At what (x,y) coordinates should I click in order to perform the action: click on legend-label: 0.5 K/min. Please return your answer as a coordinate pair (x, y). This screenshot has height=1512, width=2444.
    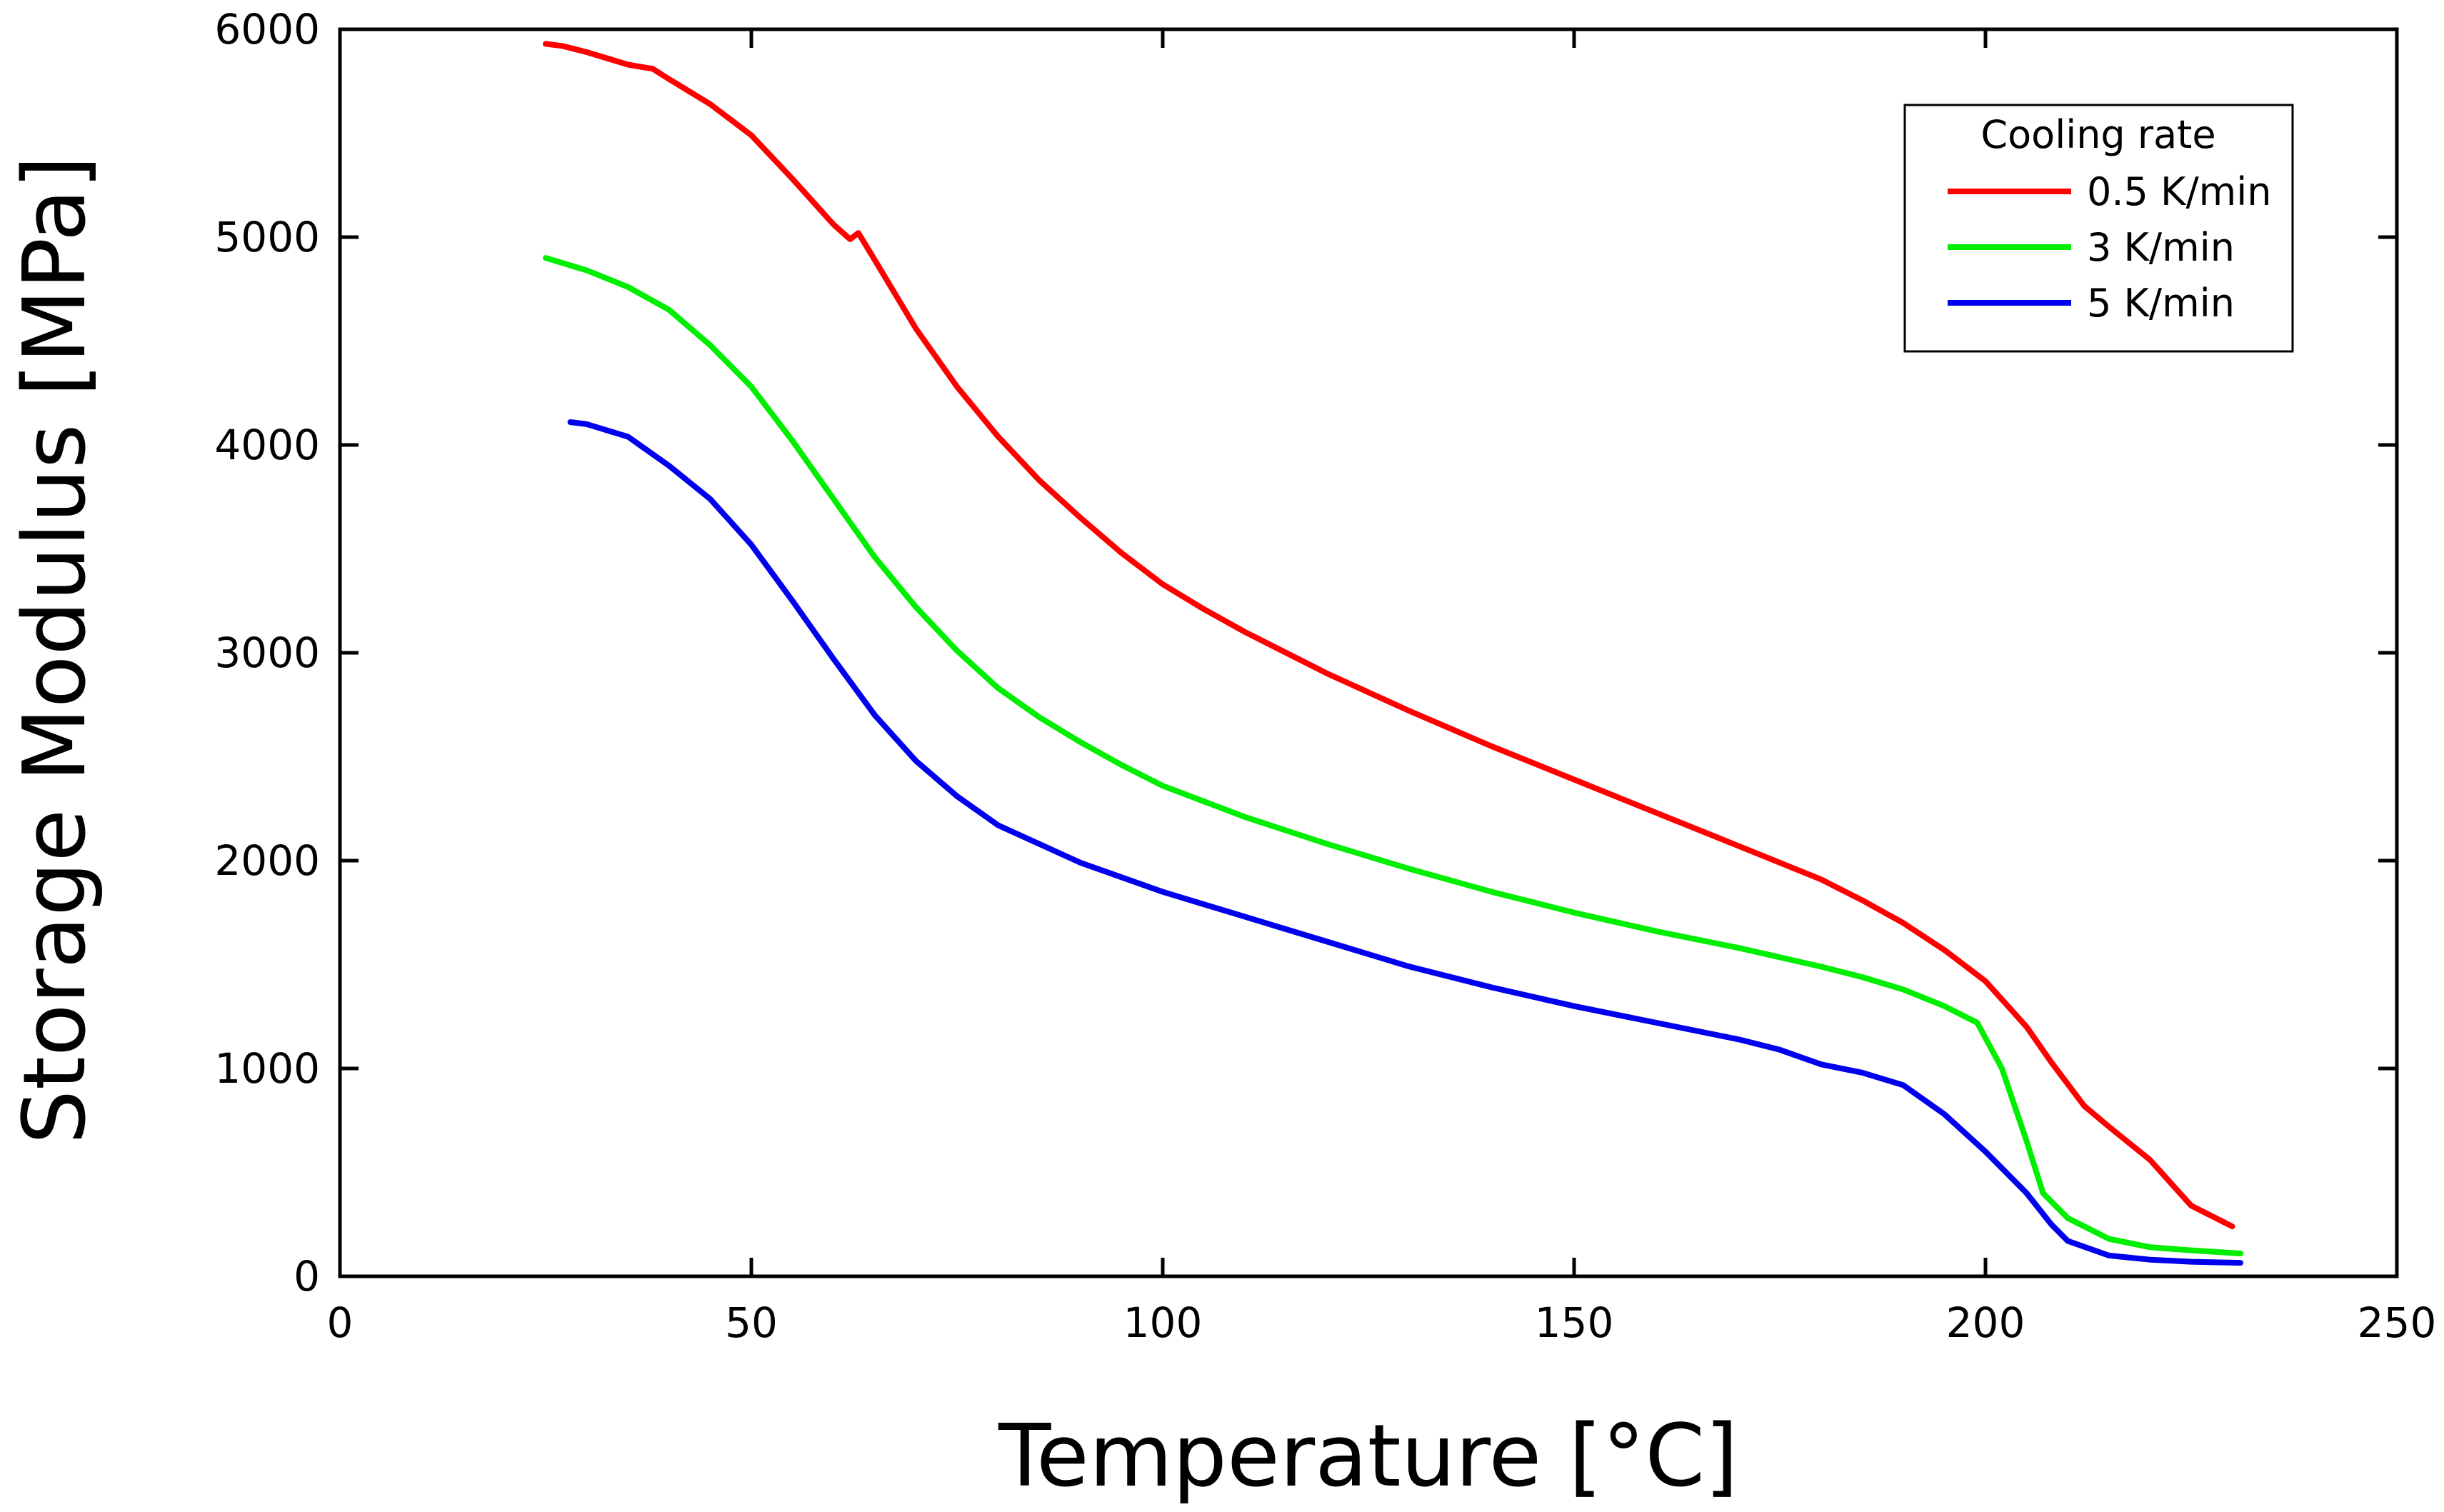
    Looking at the image, I should click on (2179, 191).